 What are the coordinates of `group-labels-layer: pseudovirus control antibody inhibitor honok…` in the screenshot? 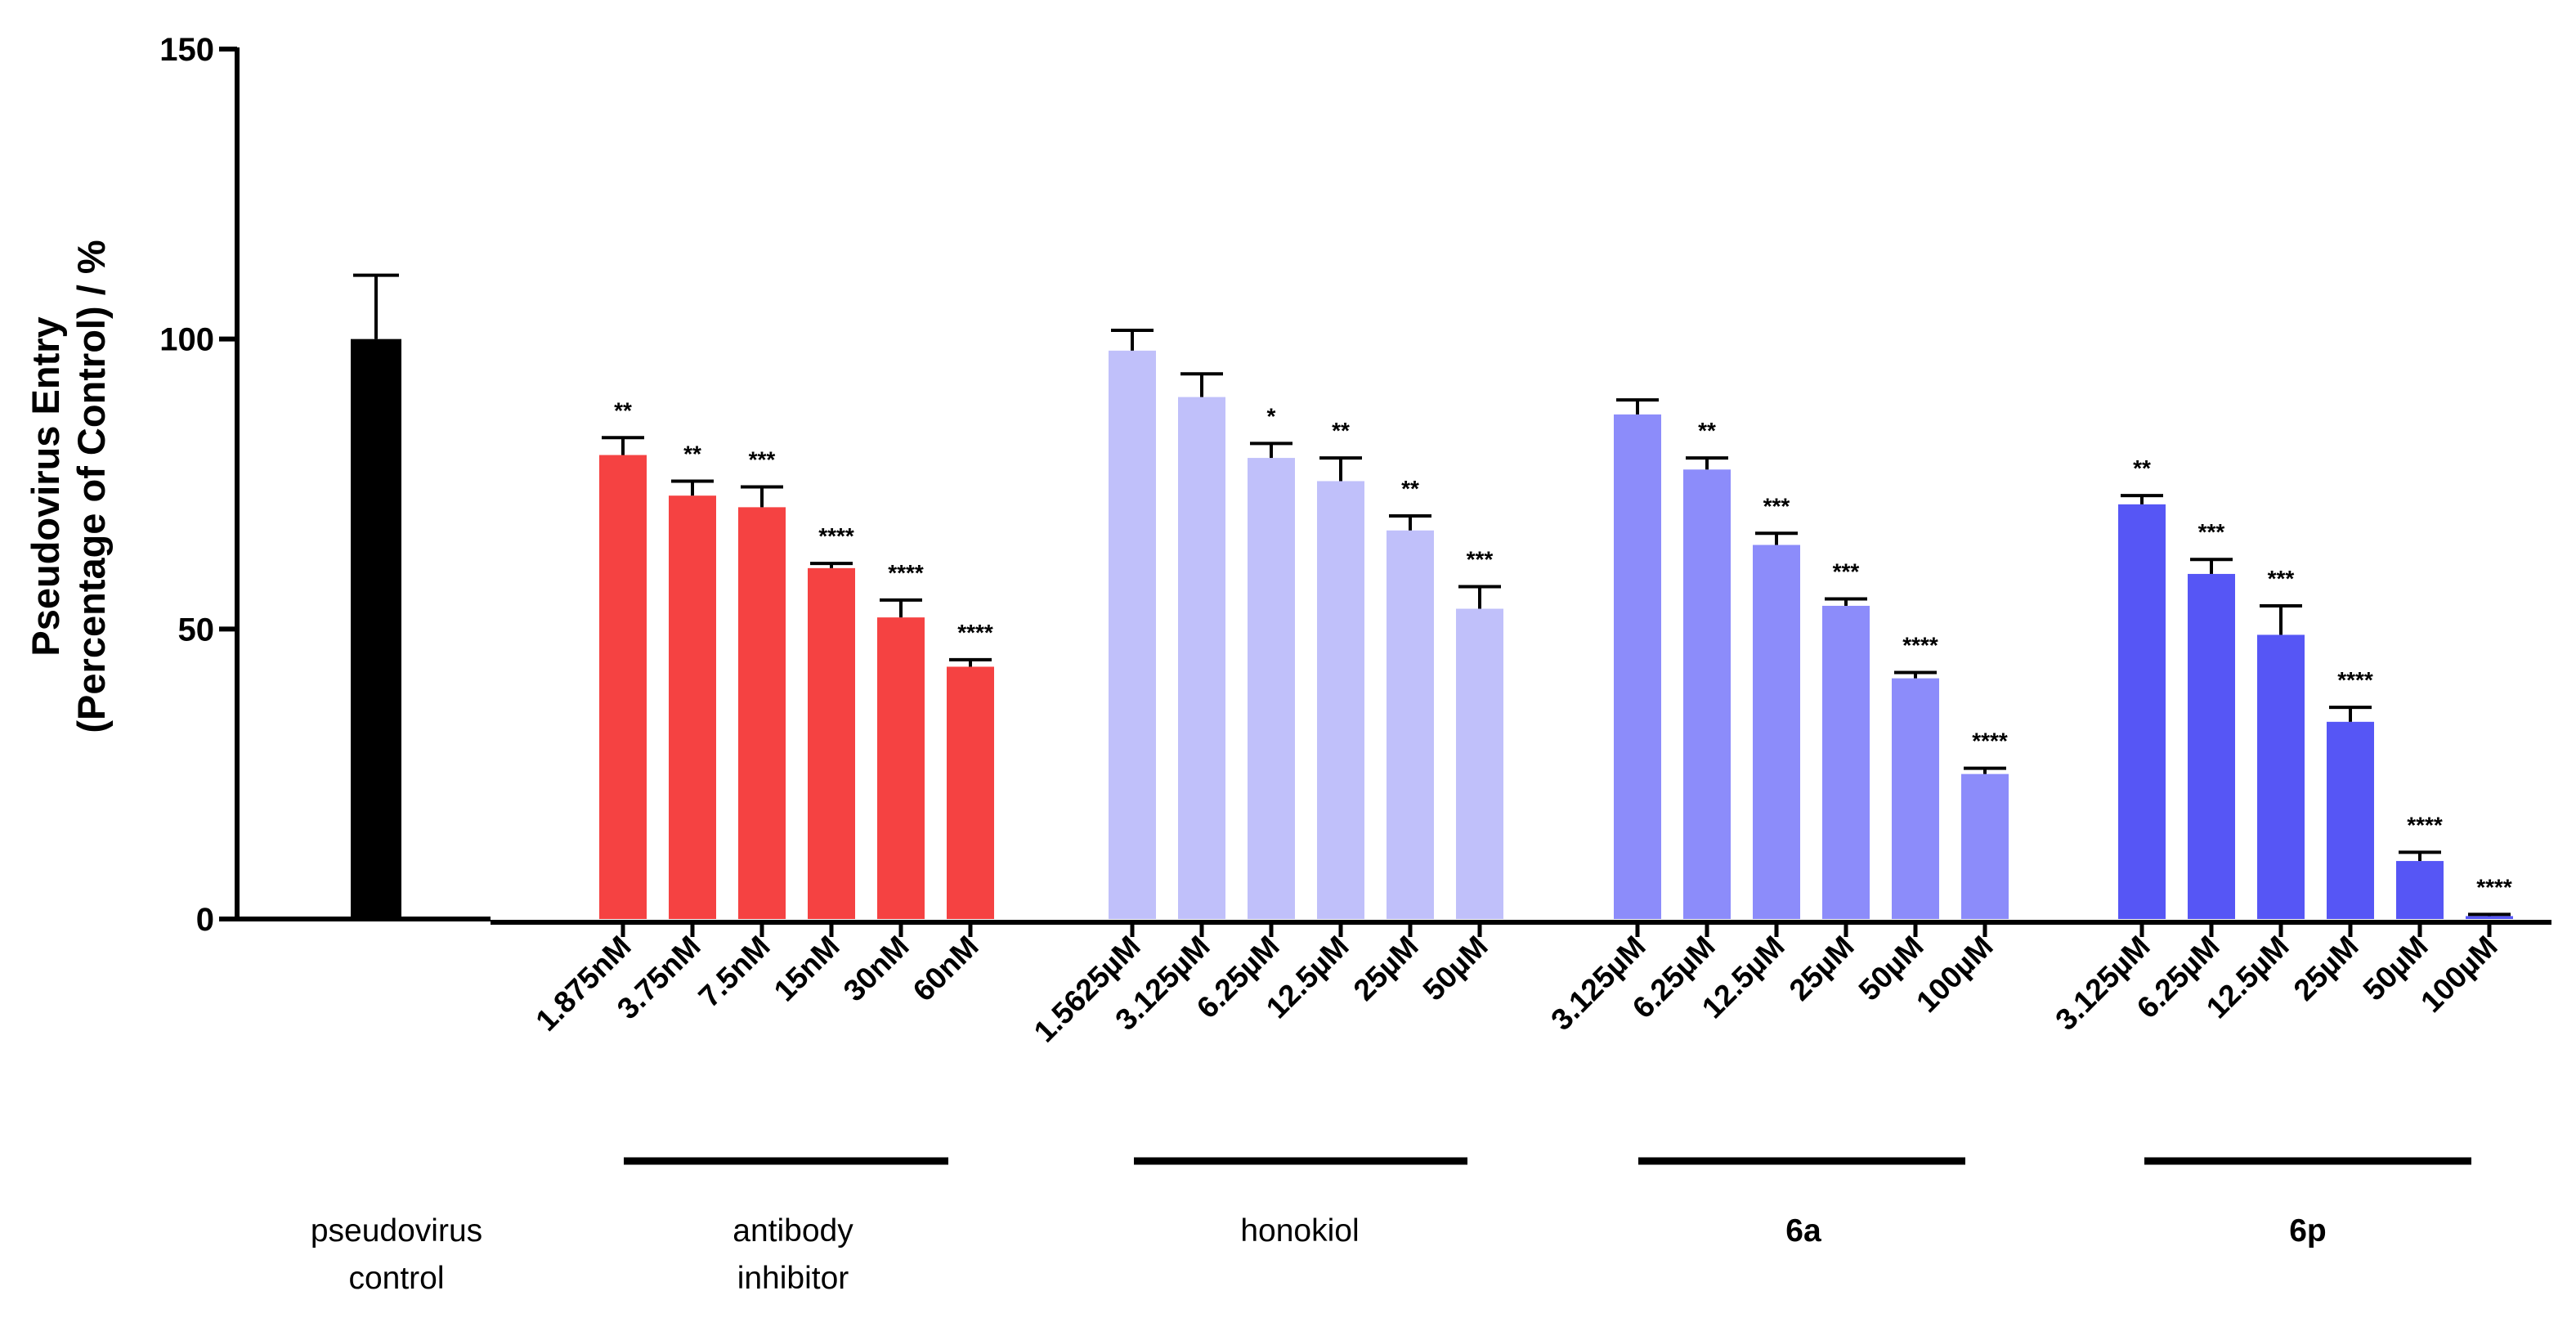 It's located at (1319, 1254).